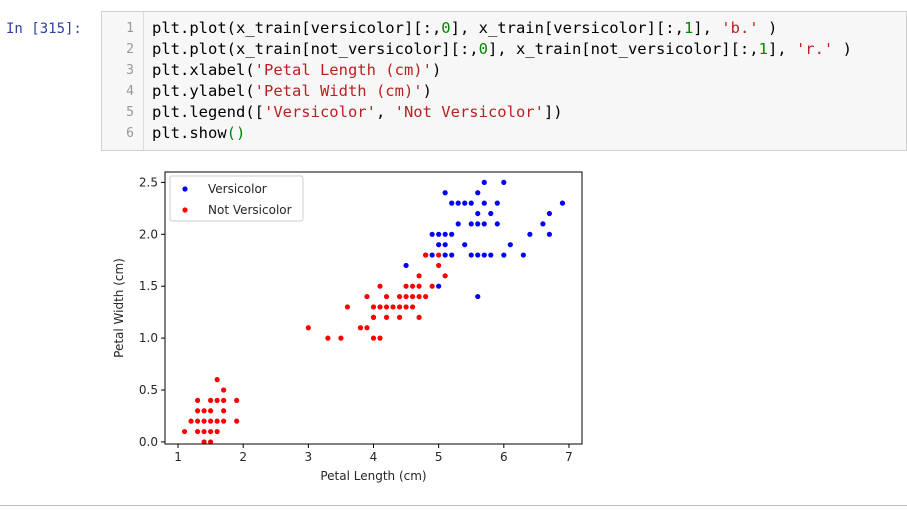 This screenshot has width=907, height=511. What do you see at coordinates (203, 70) in the screenshot?
I see `code-token: plt.xlabel(` at bounding box center [203, 70].